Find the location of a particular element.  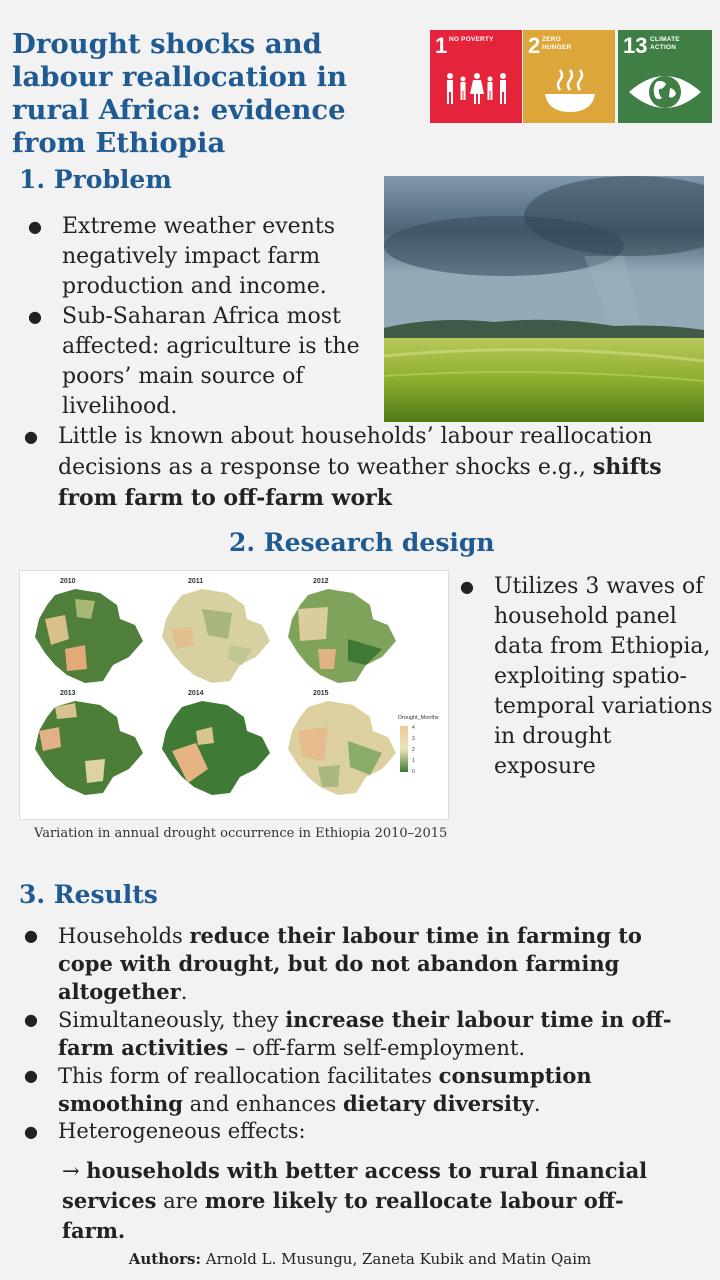

map-year-label: 2010 is located at coordinates (68, 581).